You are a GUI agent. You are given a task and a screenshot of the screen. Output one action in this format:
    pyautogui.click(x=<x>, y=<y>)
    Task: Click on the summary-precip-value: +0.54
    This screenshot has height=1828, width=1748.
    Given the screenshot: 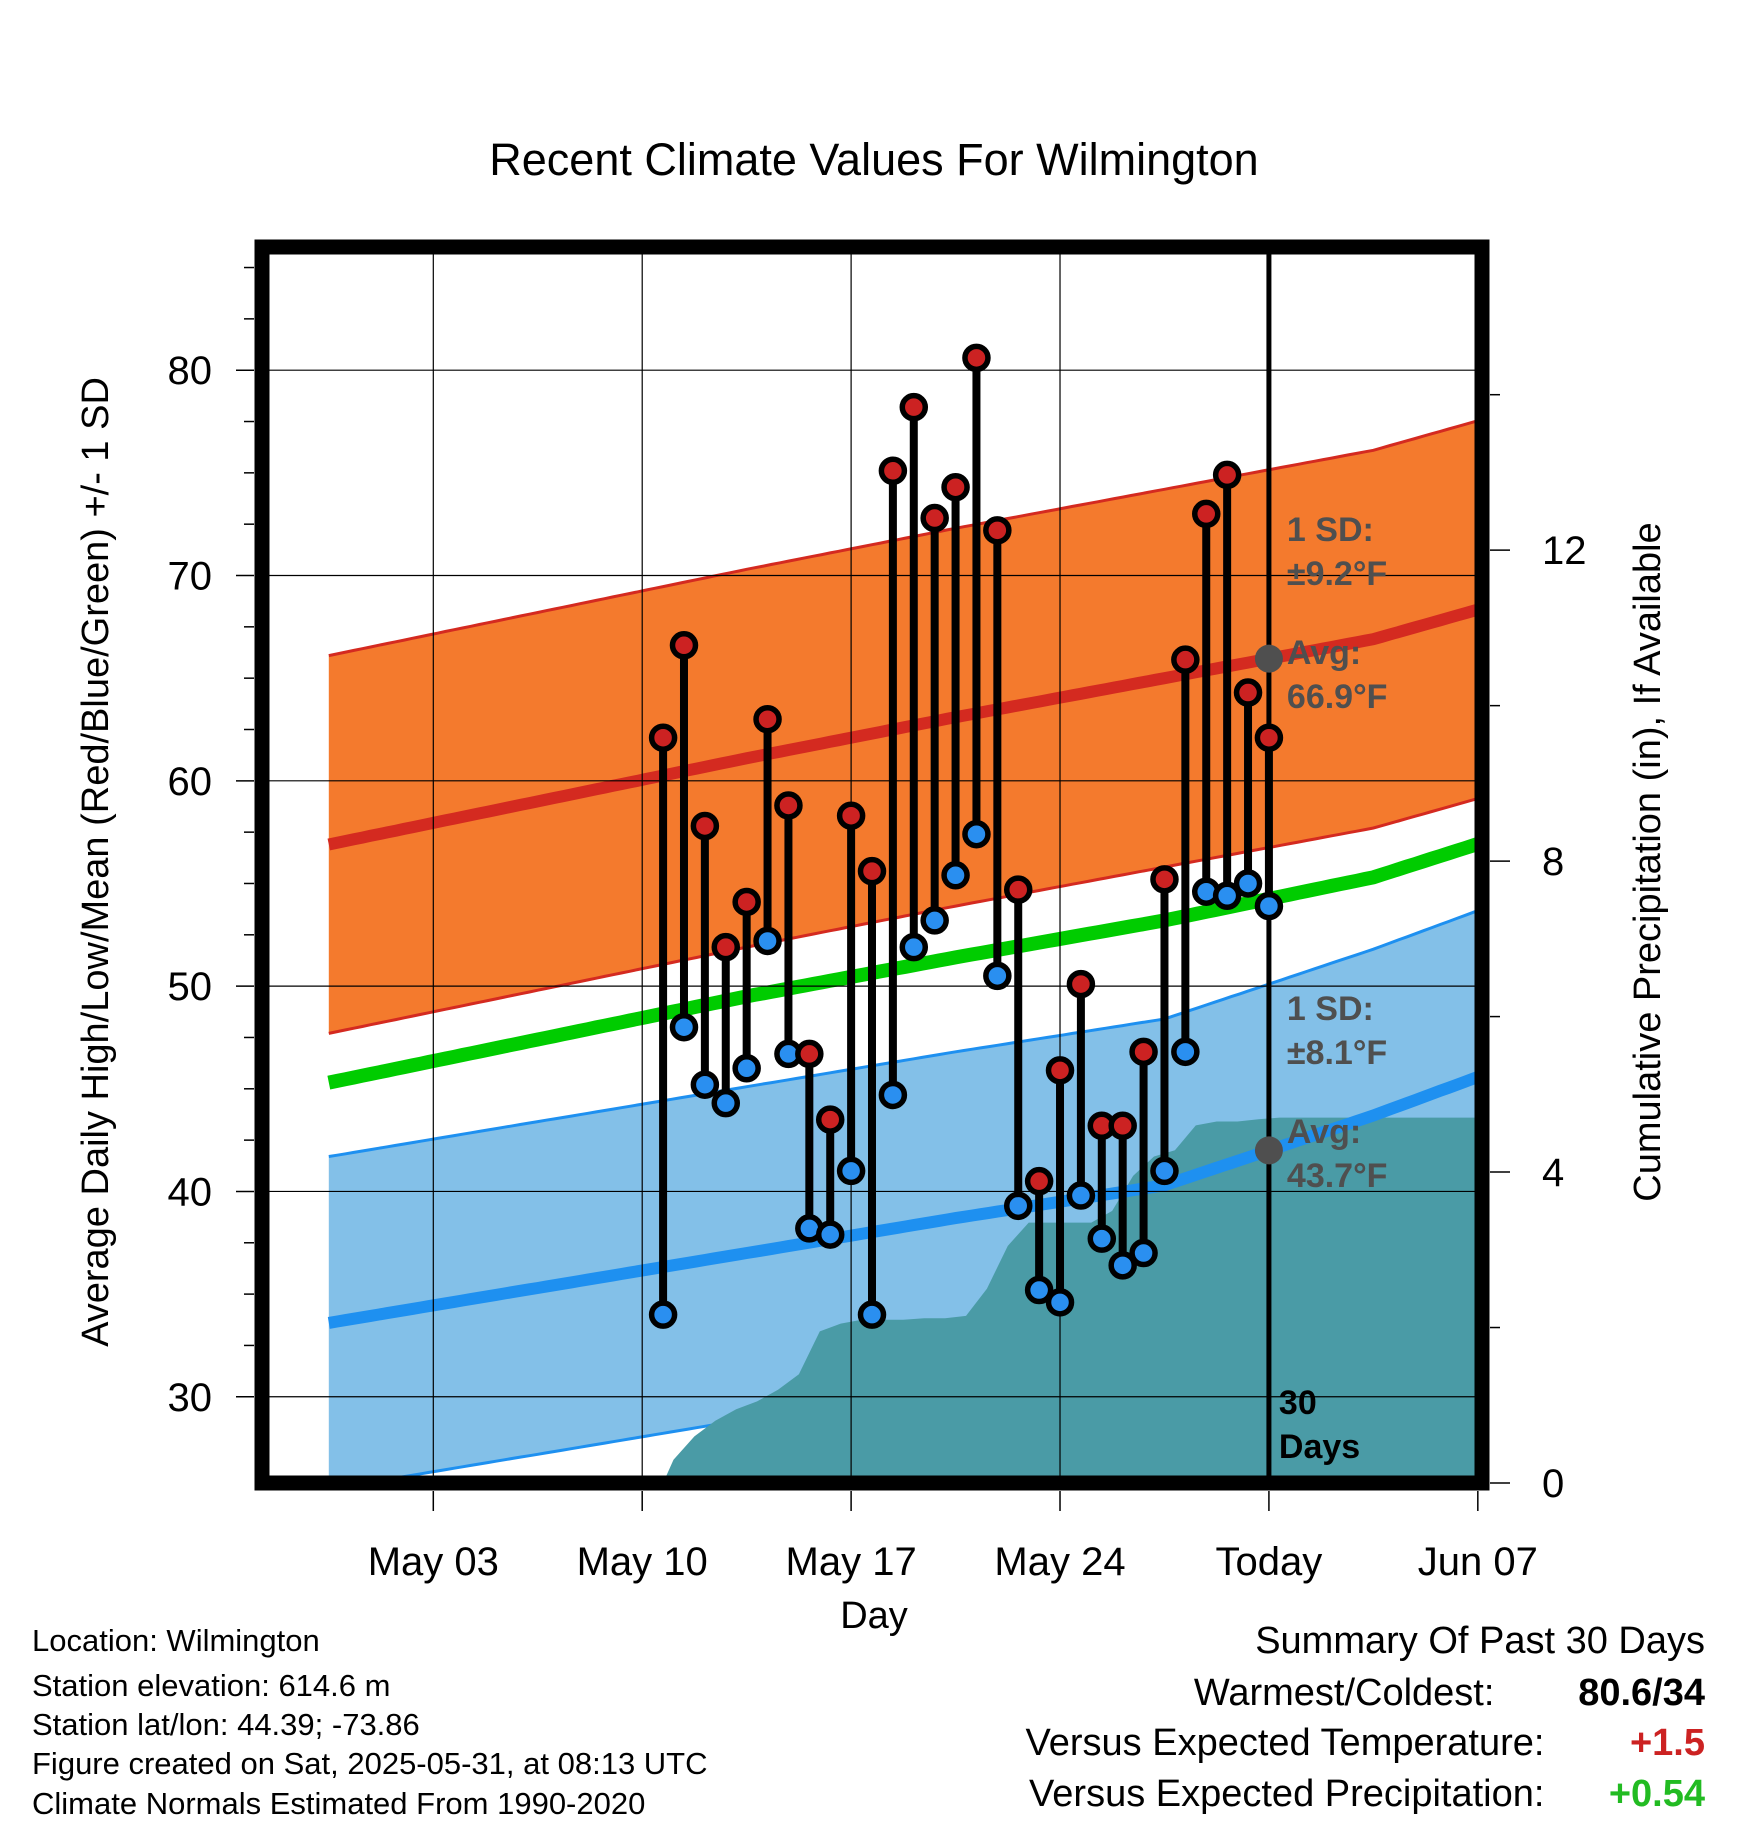 What is the action you would take?
    pyautogui.click(x=1656, y=1794)
    